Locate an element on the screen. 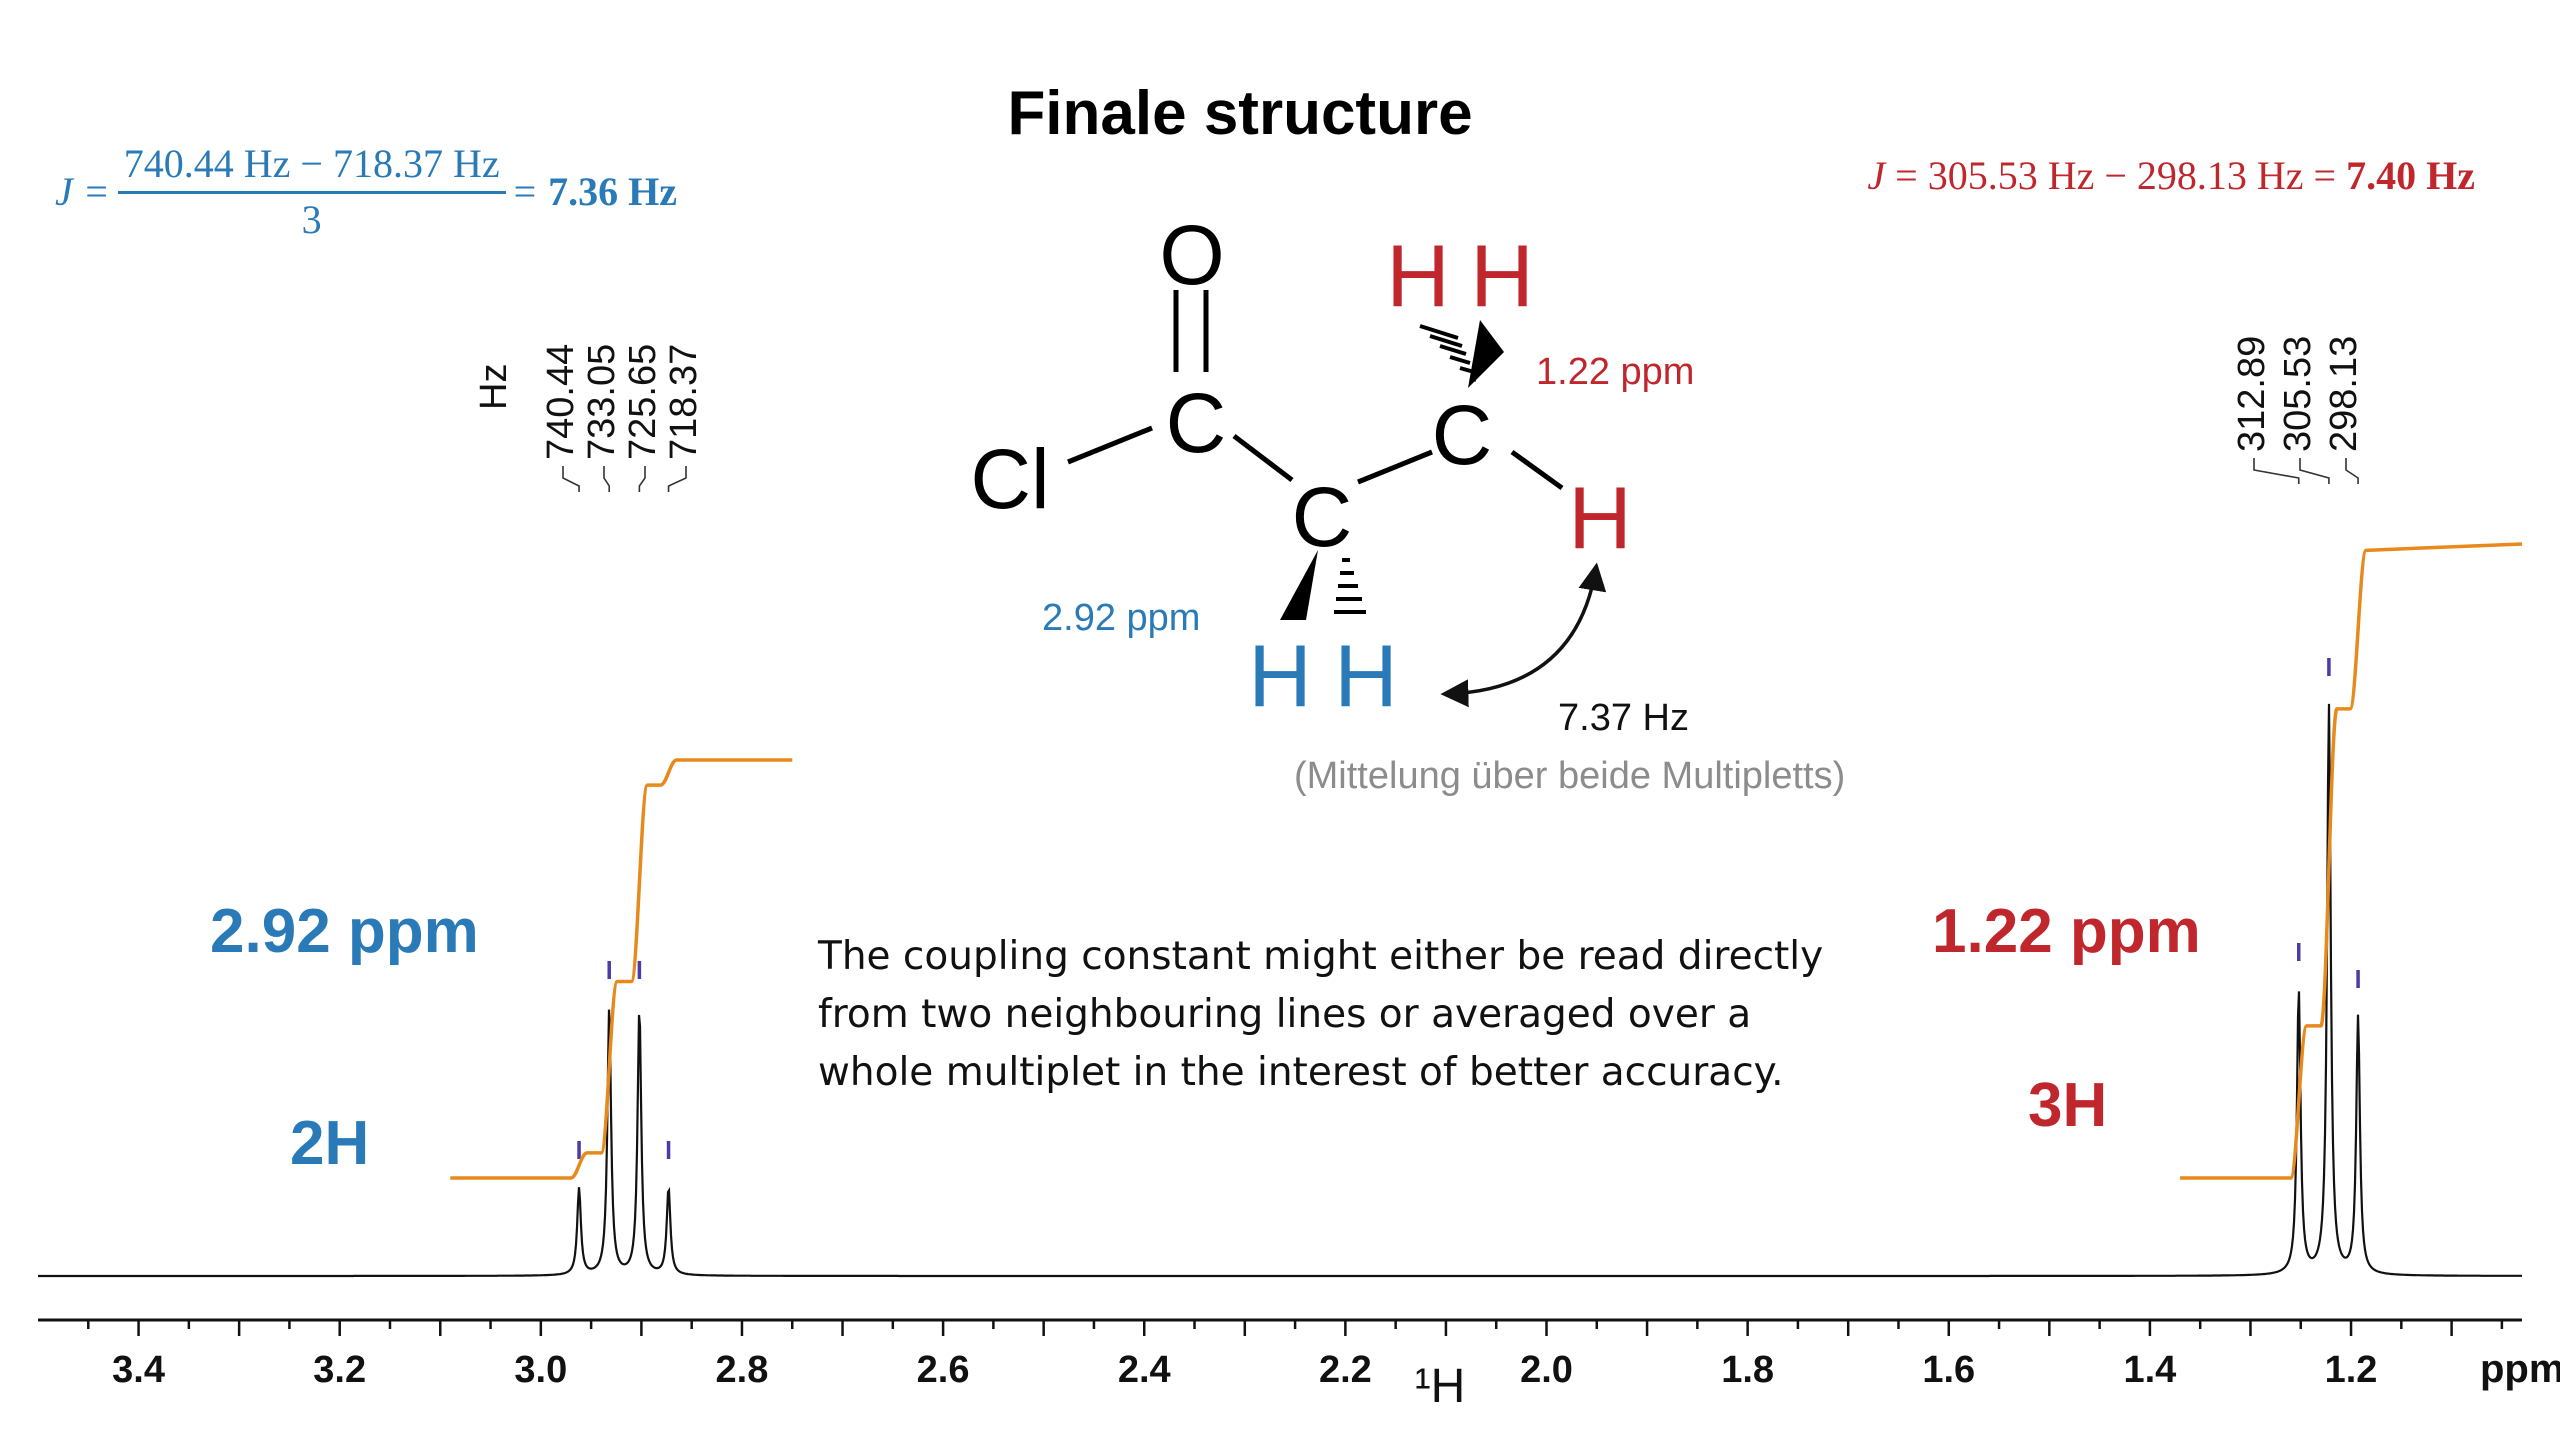 The height and width of the screenshot is (1440, 2560). x-axis-tick-label: 1.6 is located at coordinates (1948, 1370).